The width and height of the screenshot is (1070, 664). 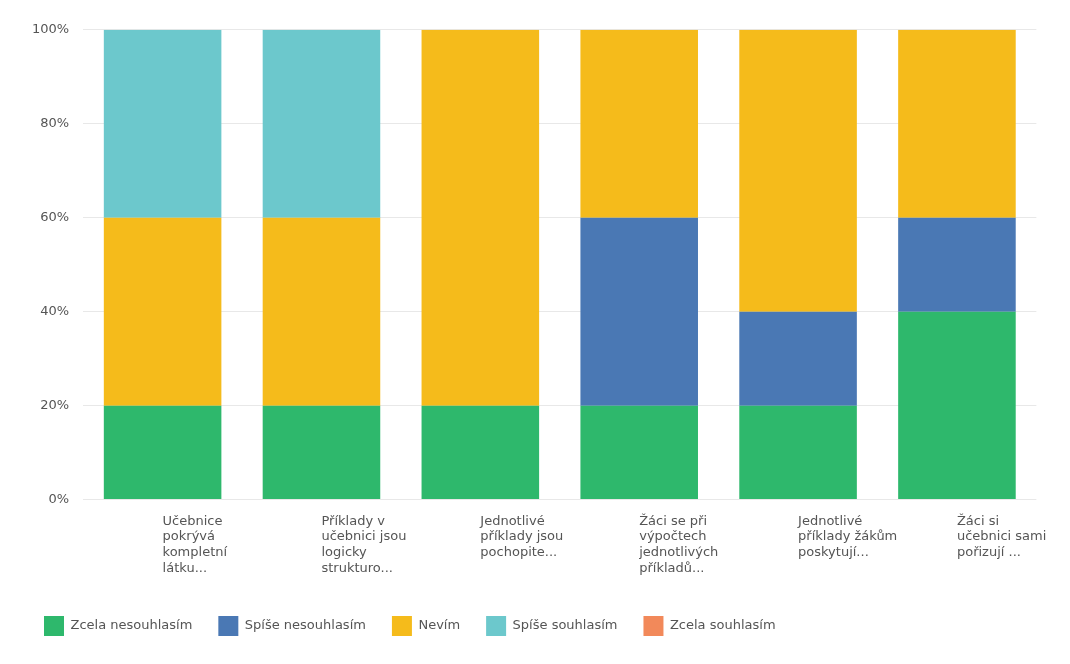 What do you see at coordinates (55, 405) in the screenshot?
I see `y-tick-label: 20%` at bounding box center [55, 405].